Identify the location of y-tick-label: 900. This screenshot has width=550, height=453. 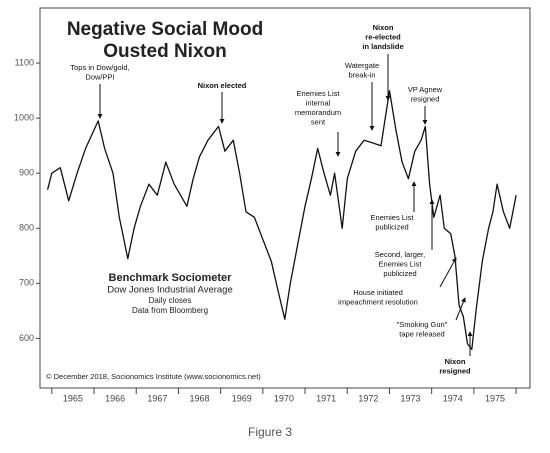
(26, 173).